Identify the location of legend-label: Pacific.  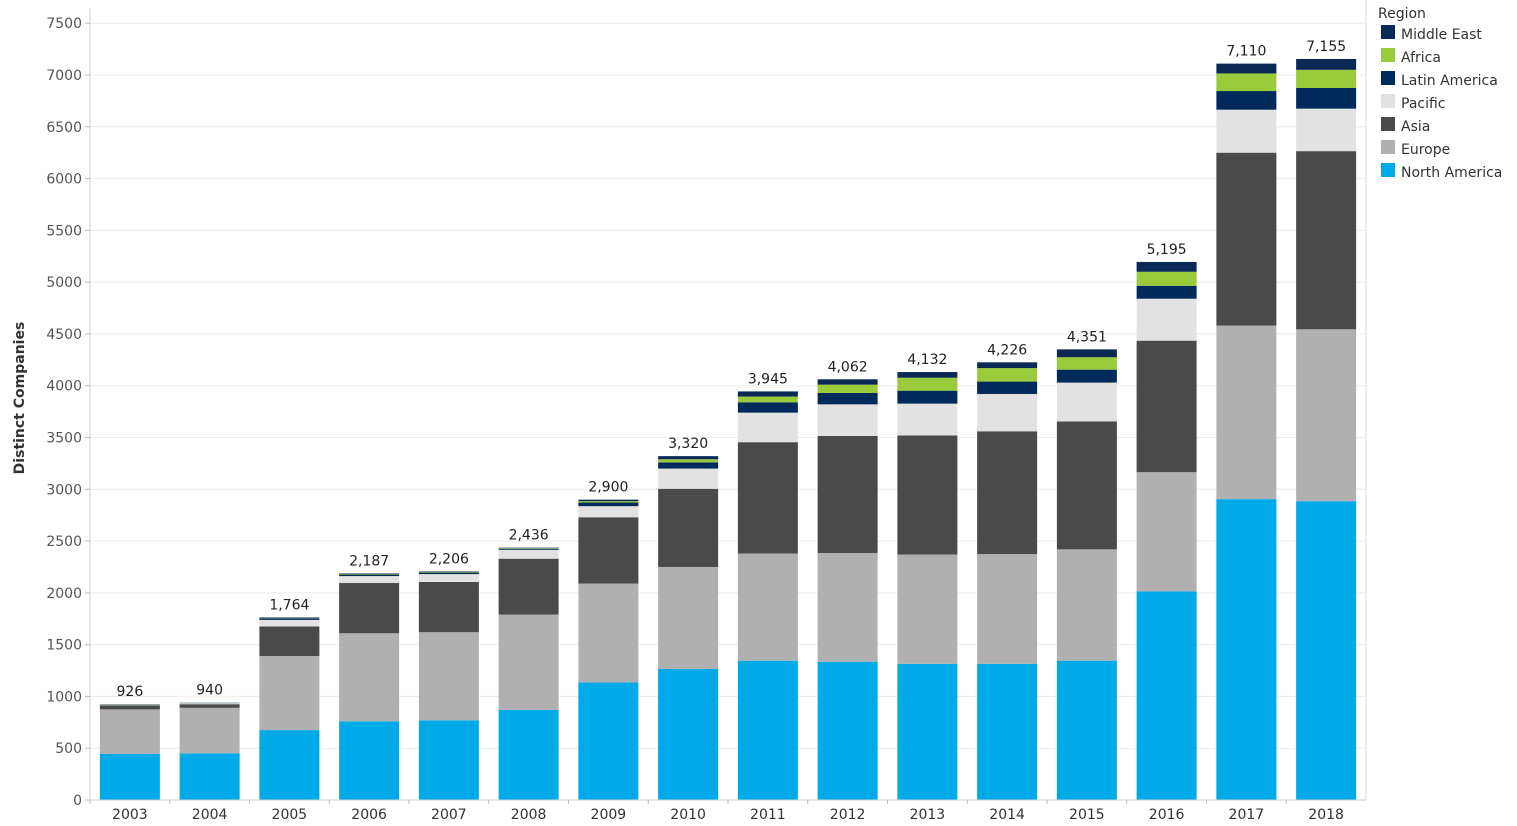
(1423, 104).